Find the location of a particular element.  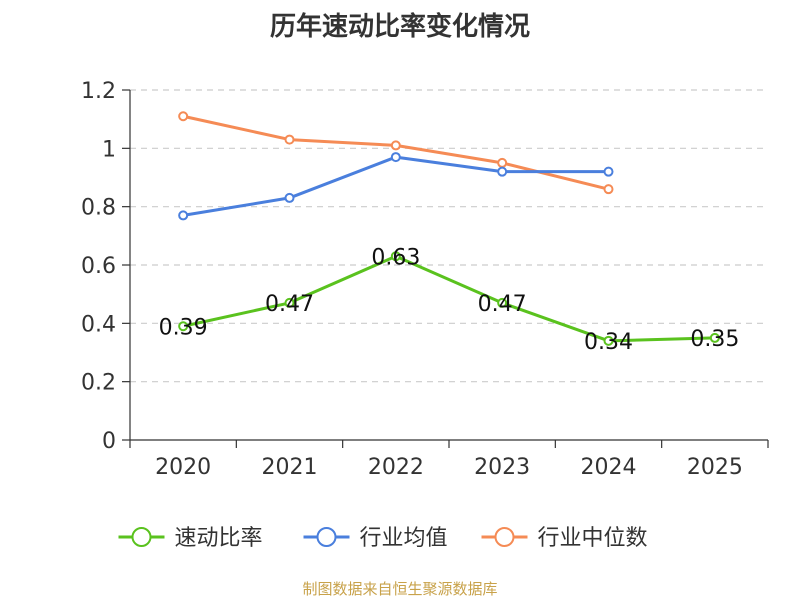

y-tick-label: 0 is located at coordinates (109, 441).